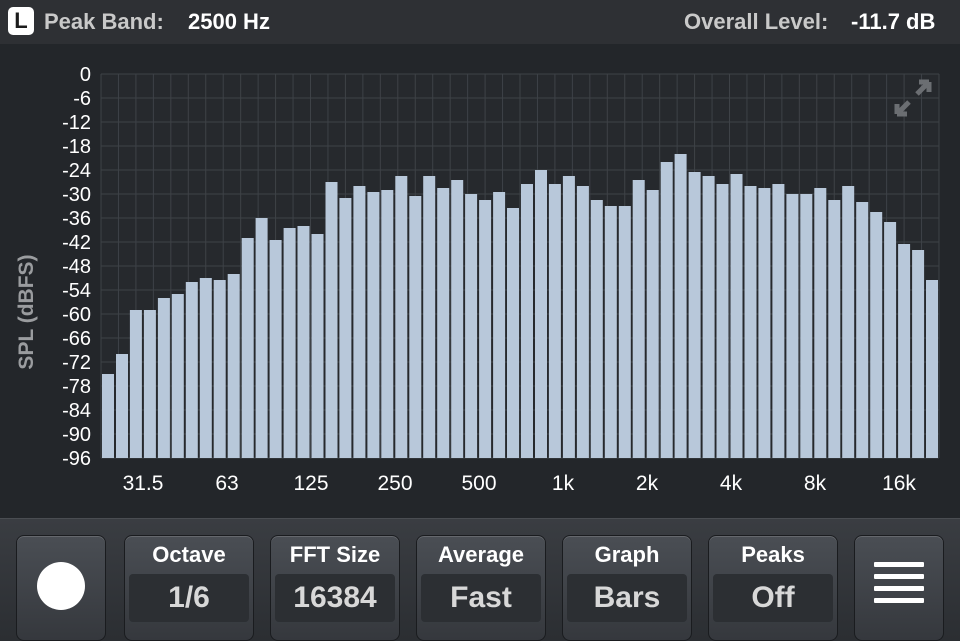 The width and height of the screenshot is (960, 641). Describe the element at coordinates (899, 483) in the screenshot. I see `x-tick-label: 16k` at that location.